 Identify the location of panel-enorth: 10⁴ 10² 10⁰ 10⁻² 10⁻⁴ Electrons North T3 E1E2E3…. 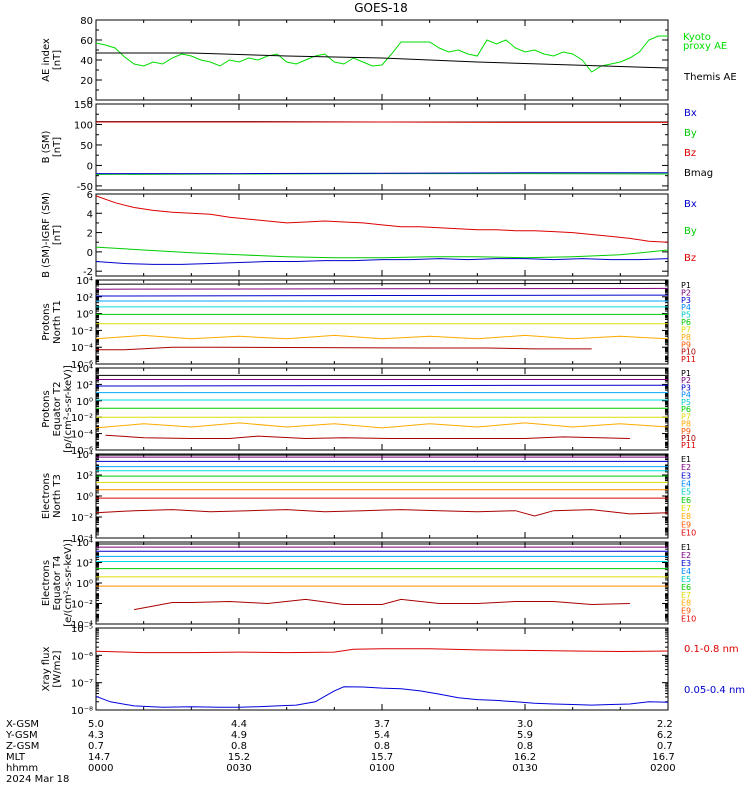
(368, 497).